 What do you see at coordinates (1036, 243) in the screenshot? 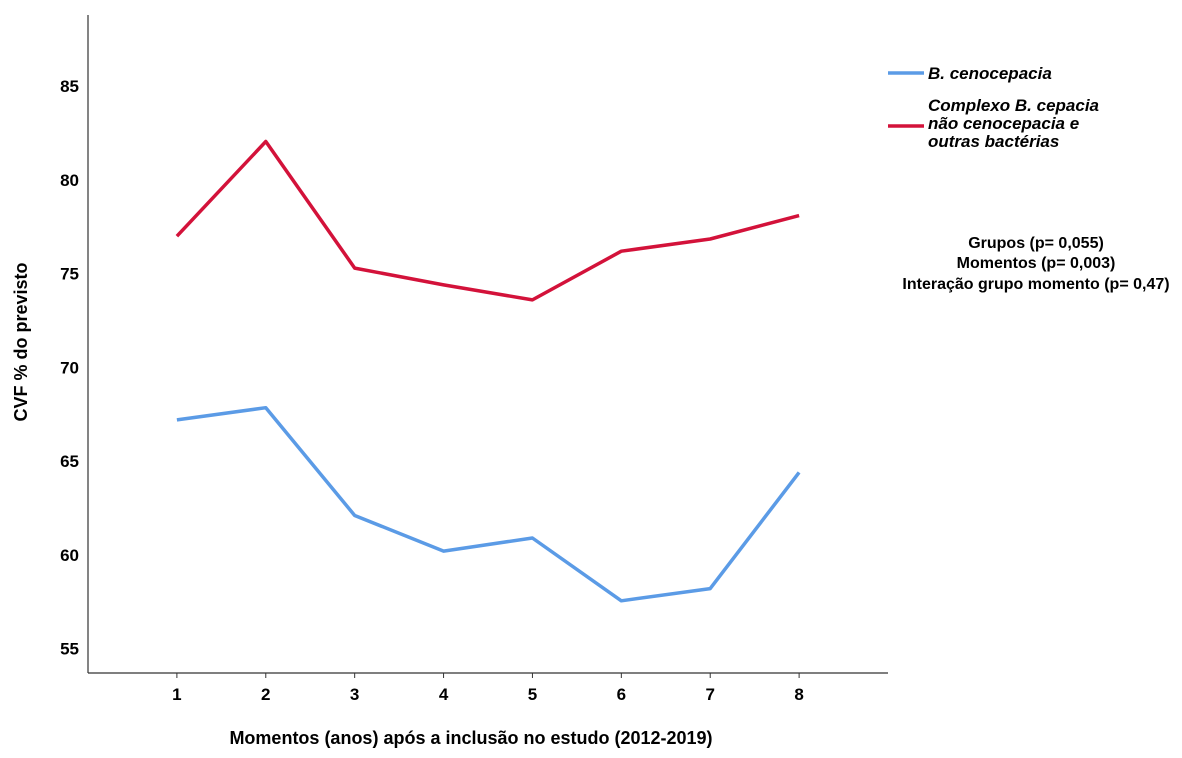
I see `stats-groups: Grupos (p= 0,055)` at bounding box center [1036, 243].